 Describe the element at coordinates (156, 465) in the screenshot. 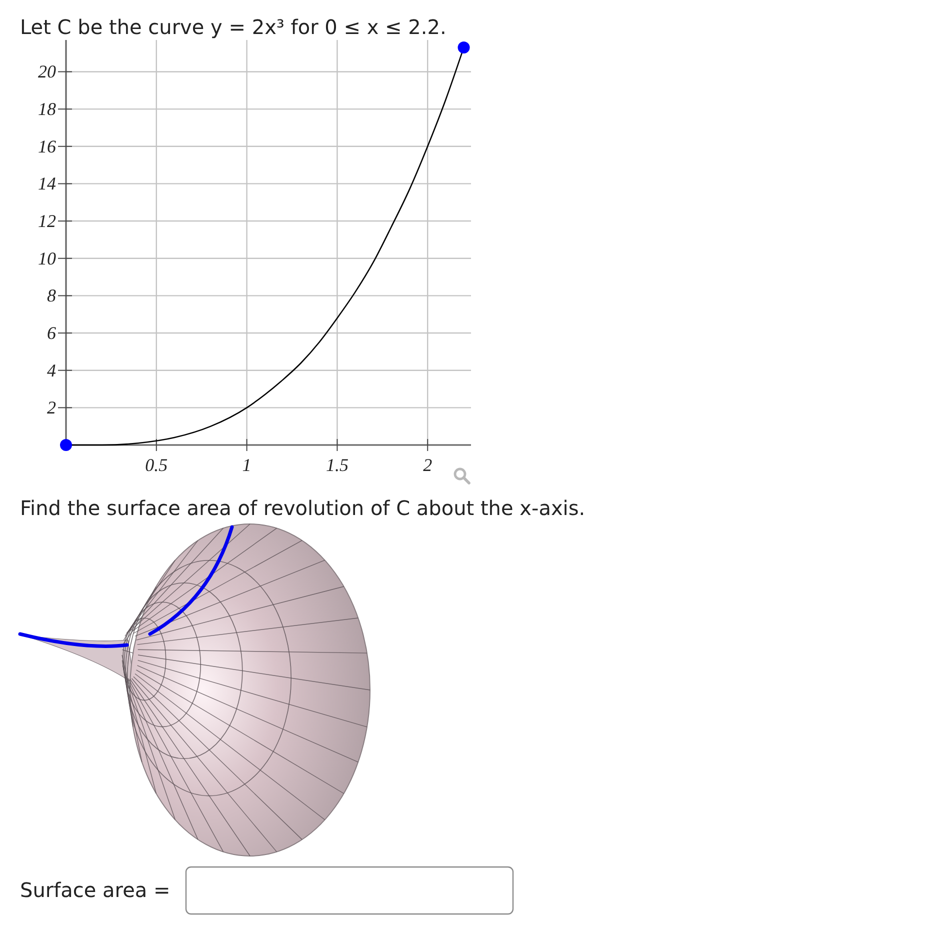

I see `x-tick-label: 0.5` at that location.